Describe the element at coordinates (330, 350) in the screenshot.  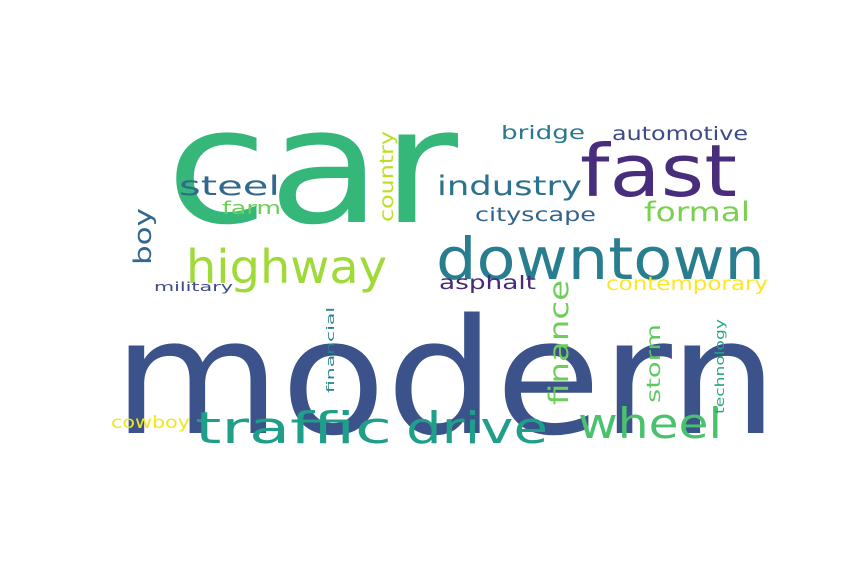
I see `word-financial: financial` at that location.